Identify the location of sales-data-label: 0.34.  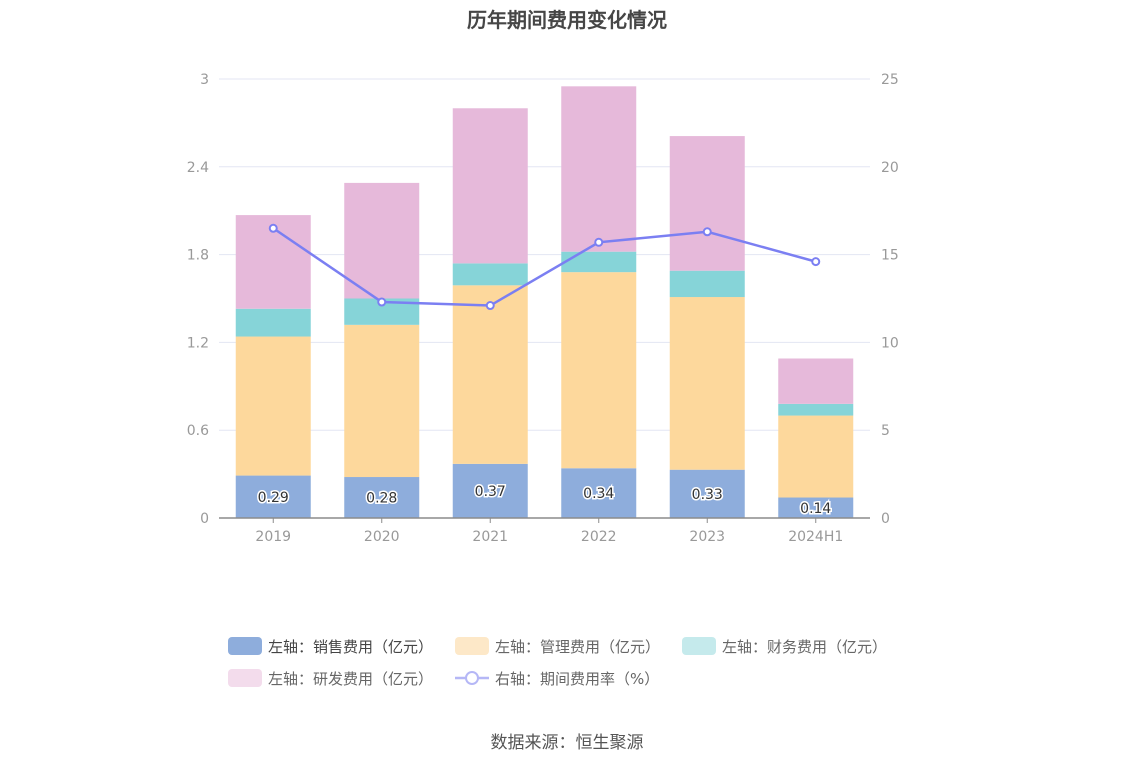
(598, 494).